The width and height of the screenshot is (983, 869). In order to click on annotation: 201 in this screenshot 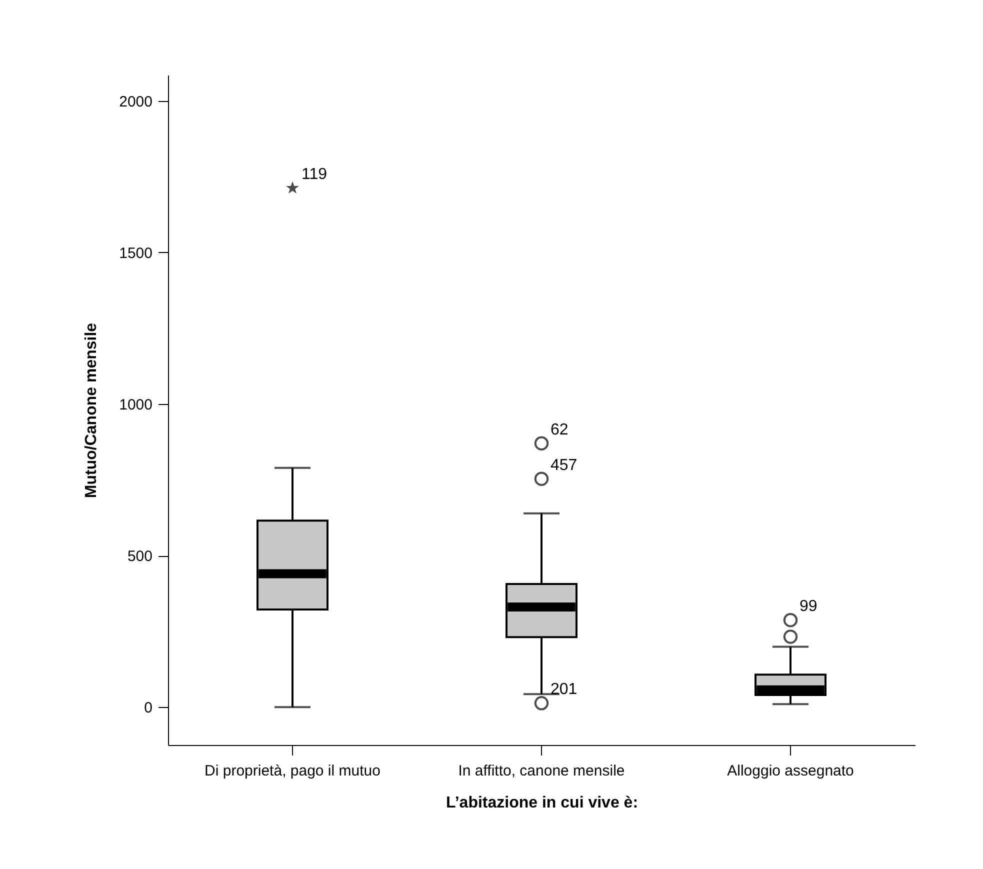, I will do `click(564, 689)`.